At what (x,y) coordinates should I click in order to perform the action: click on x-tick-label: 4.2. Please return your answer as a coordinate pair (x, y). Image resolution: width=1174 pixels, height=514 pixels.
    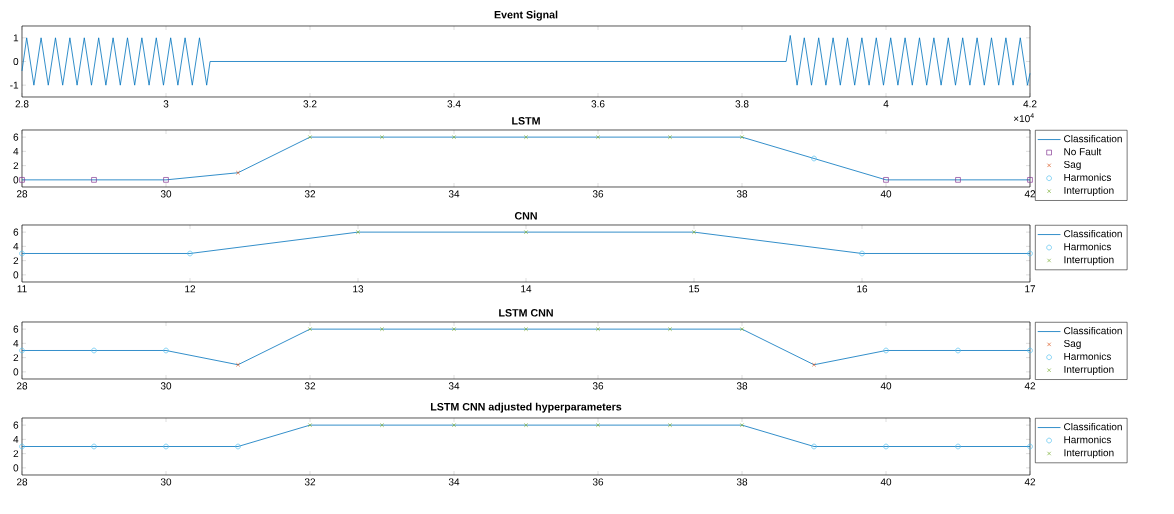
    Looking at the image, I should click on (1030, 104).